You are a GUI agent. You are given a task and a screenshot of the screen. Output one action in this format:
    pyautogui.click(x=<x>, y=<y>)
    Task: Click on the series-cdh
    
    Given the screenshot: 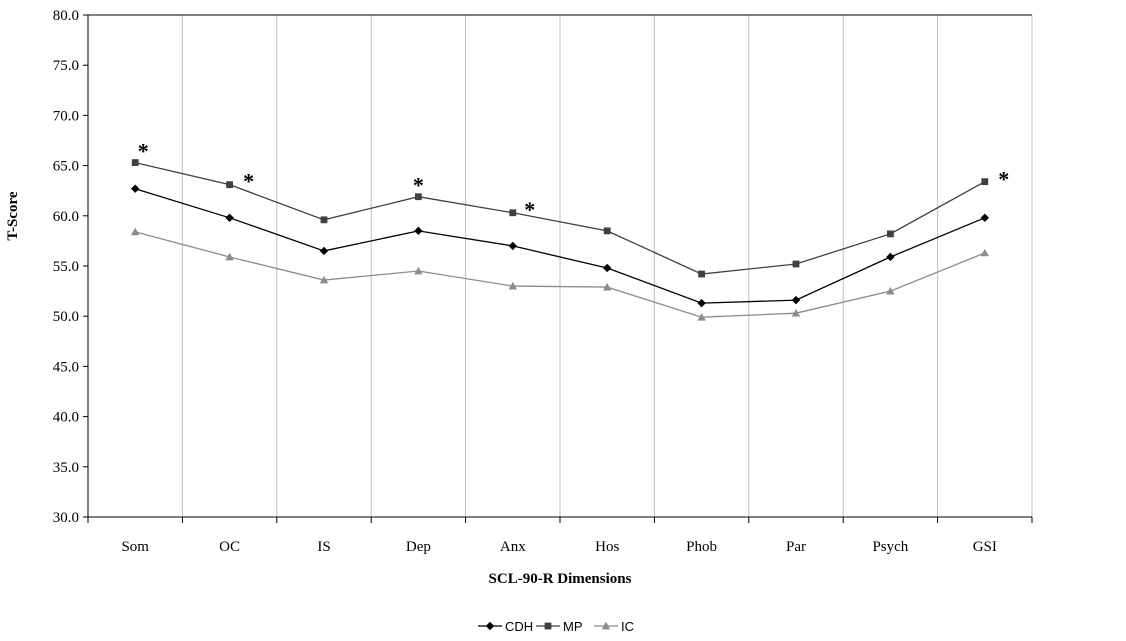 What is the action you would take?
    pyautogui.click(x=560, y=246)
    